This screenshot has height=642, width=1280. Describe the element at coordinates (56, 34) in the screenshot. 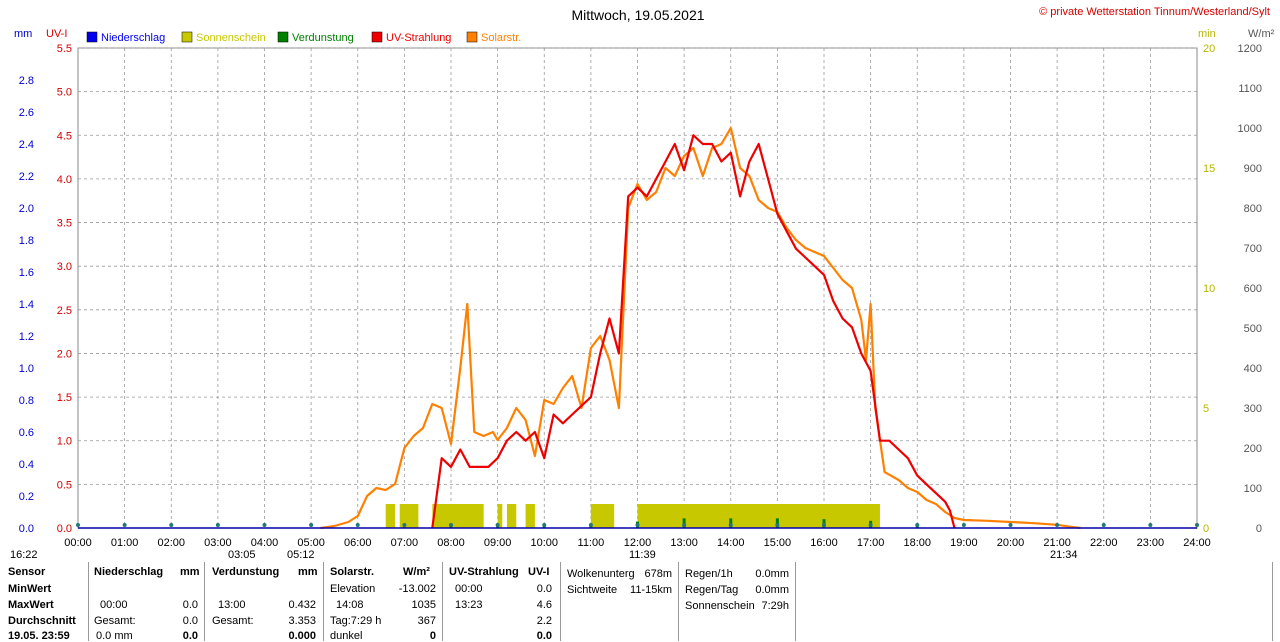

I see `axis-label-uvi: UV-I` at that location.